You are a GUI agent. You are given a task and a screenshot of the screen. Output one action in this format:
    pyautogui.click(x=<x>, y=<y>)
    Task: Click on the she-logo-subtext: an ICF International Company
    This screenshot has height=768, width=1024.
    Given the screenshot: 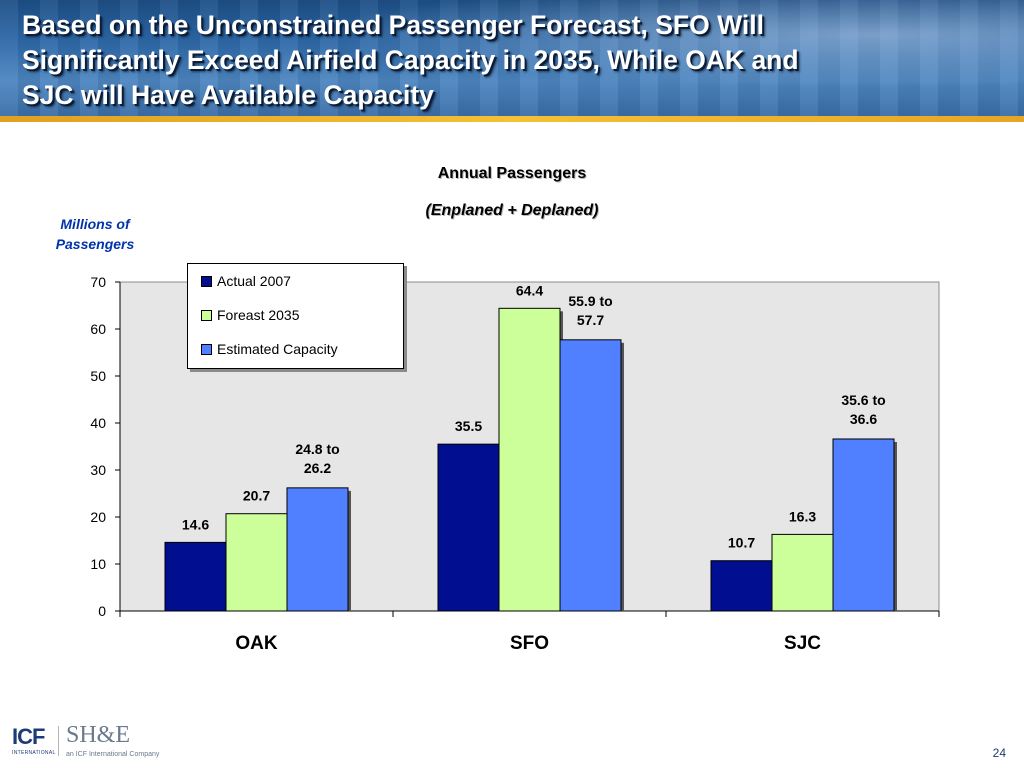 What is the action you would take?
    pyautogui.click(x=113, y=754)
    